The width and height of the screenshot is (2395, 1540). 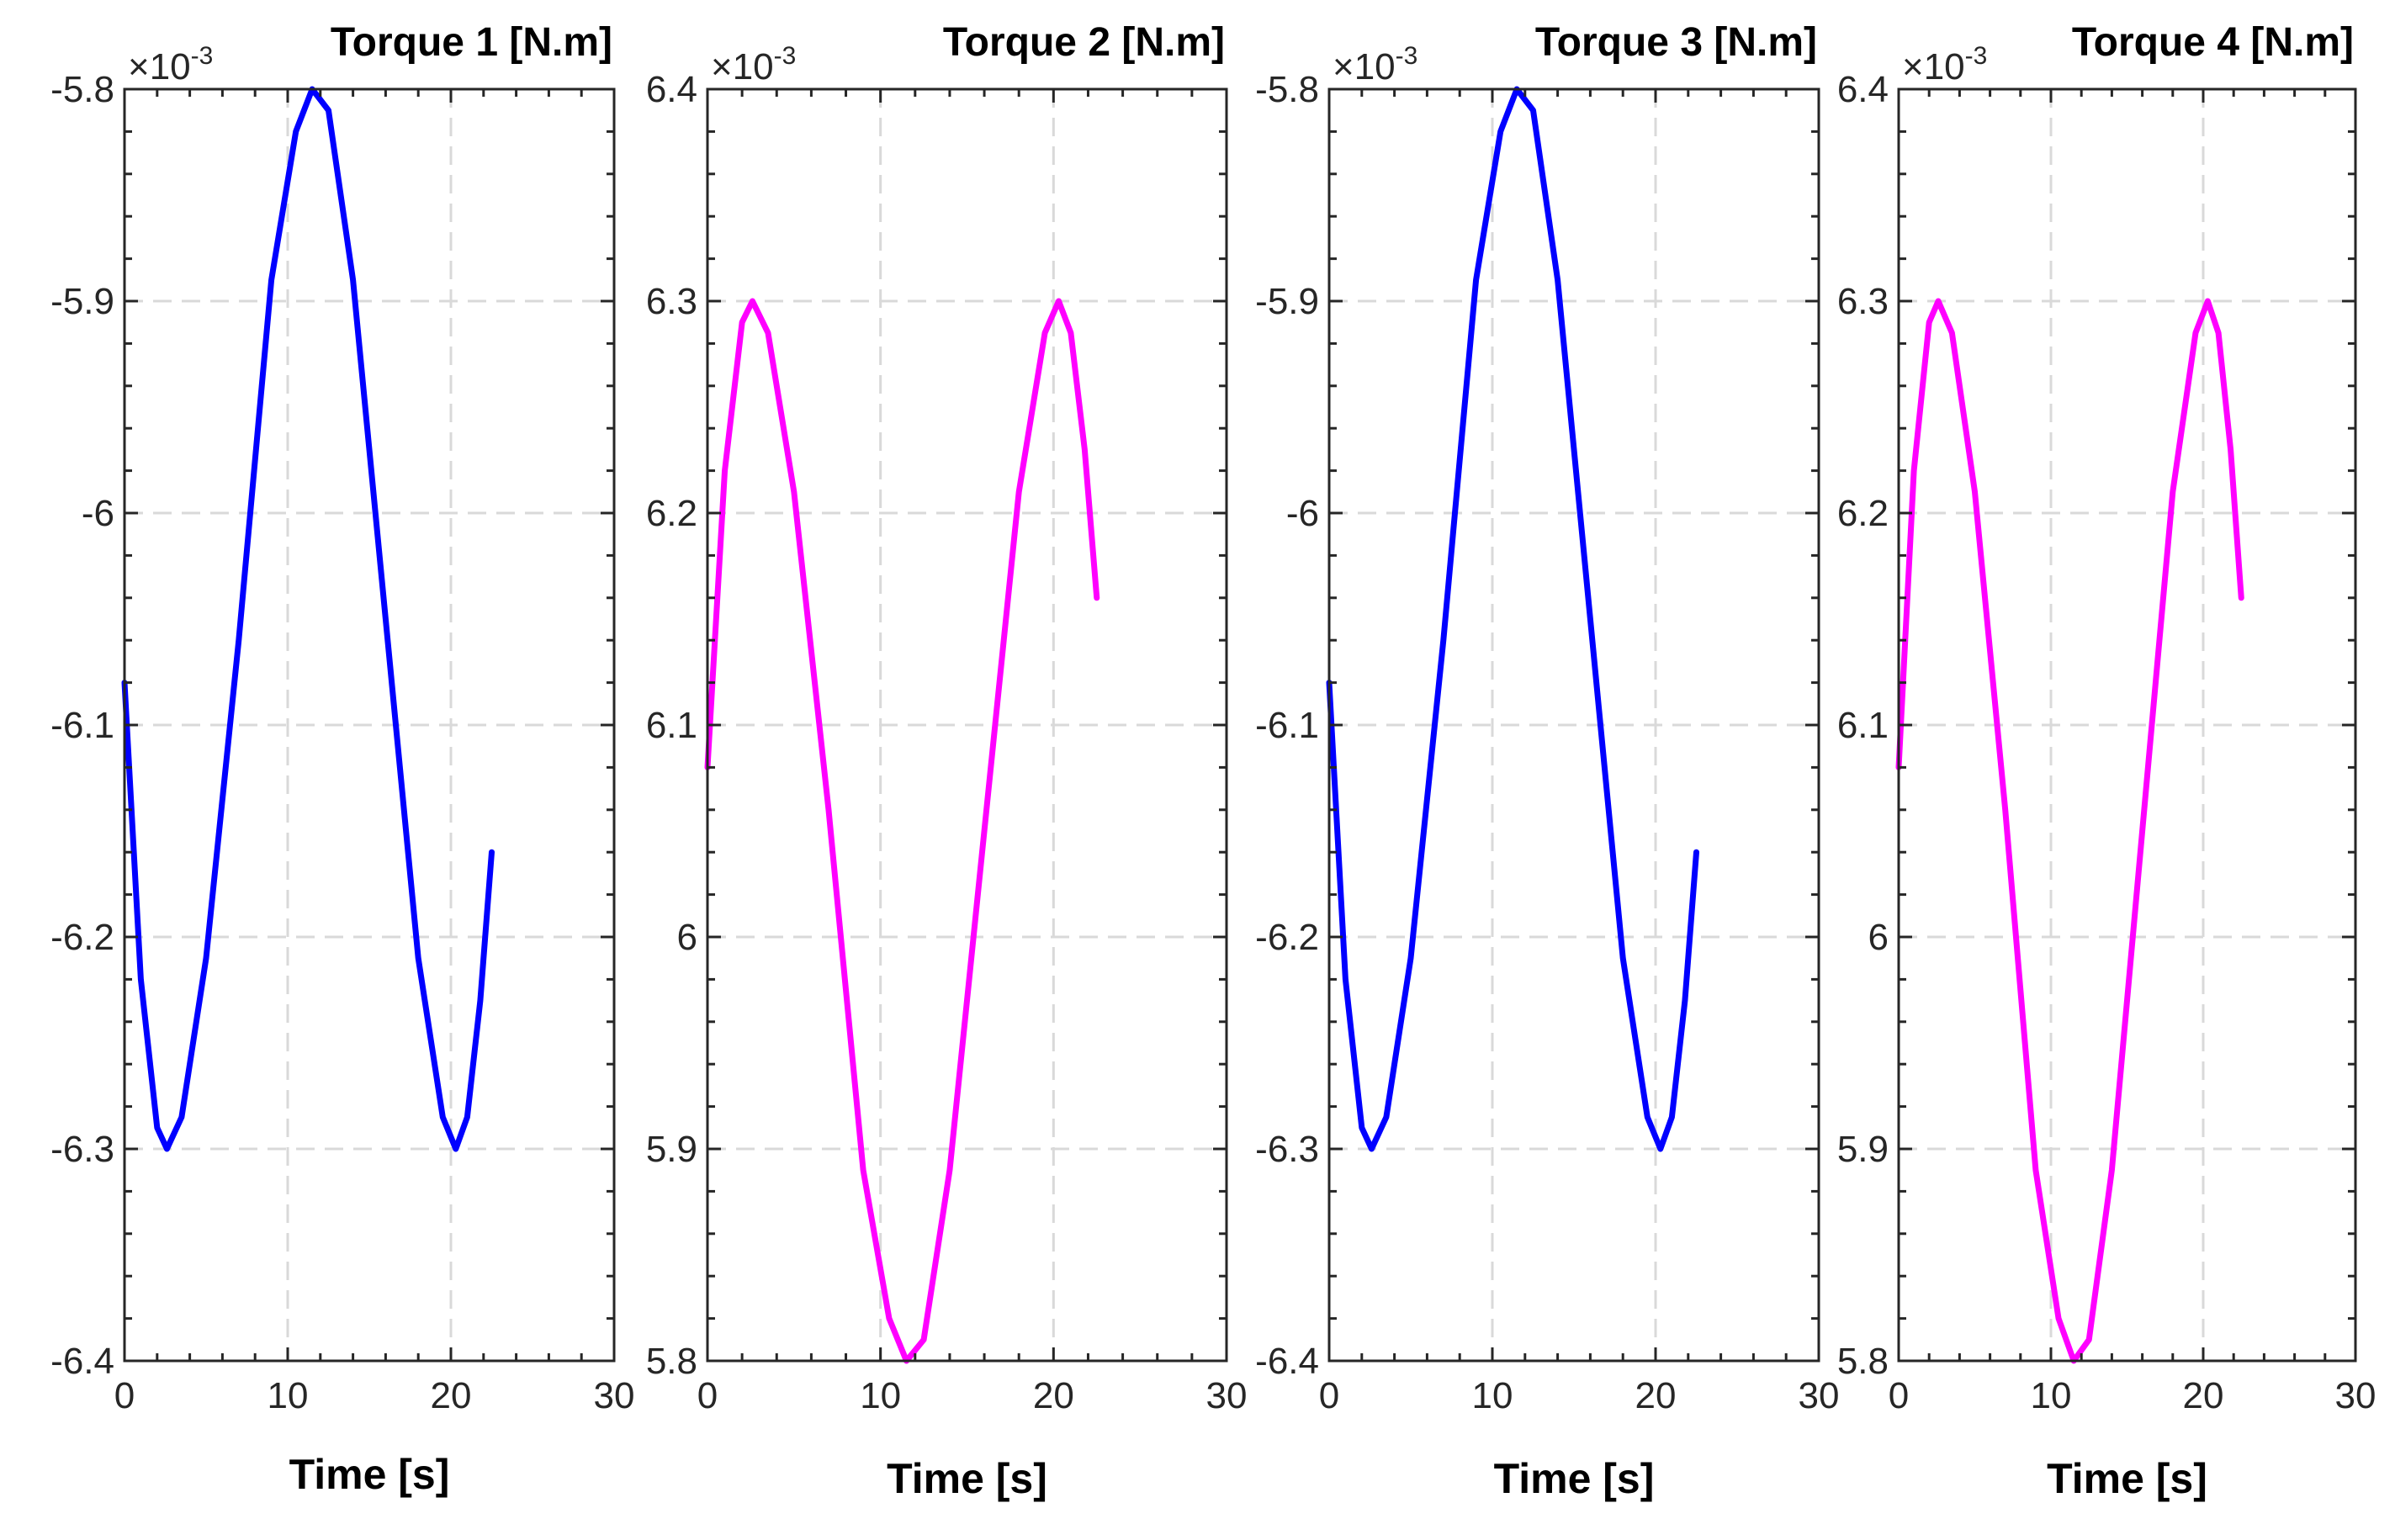 What do you see at coordinates (472, 42) in the screenshot?
I see `chart-title: Torque 1 [N.m]` at bounding box center [472, 42].